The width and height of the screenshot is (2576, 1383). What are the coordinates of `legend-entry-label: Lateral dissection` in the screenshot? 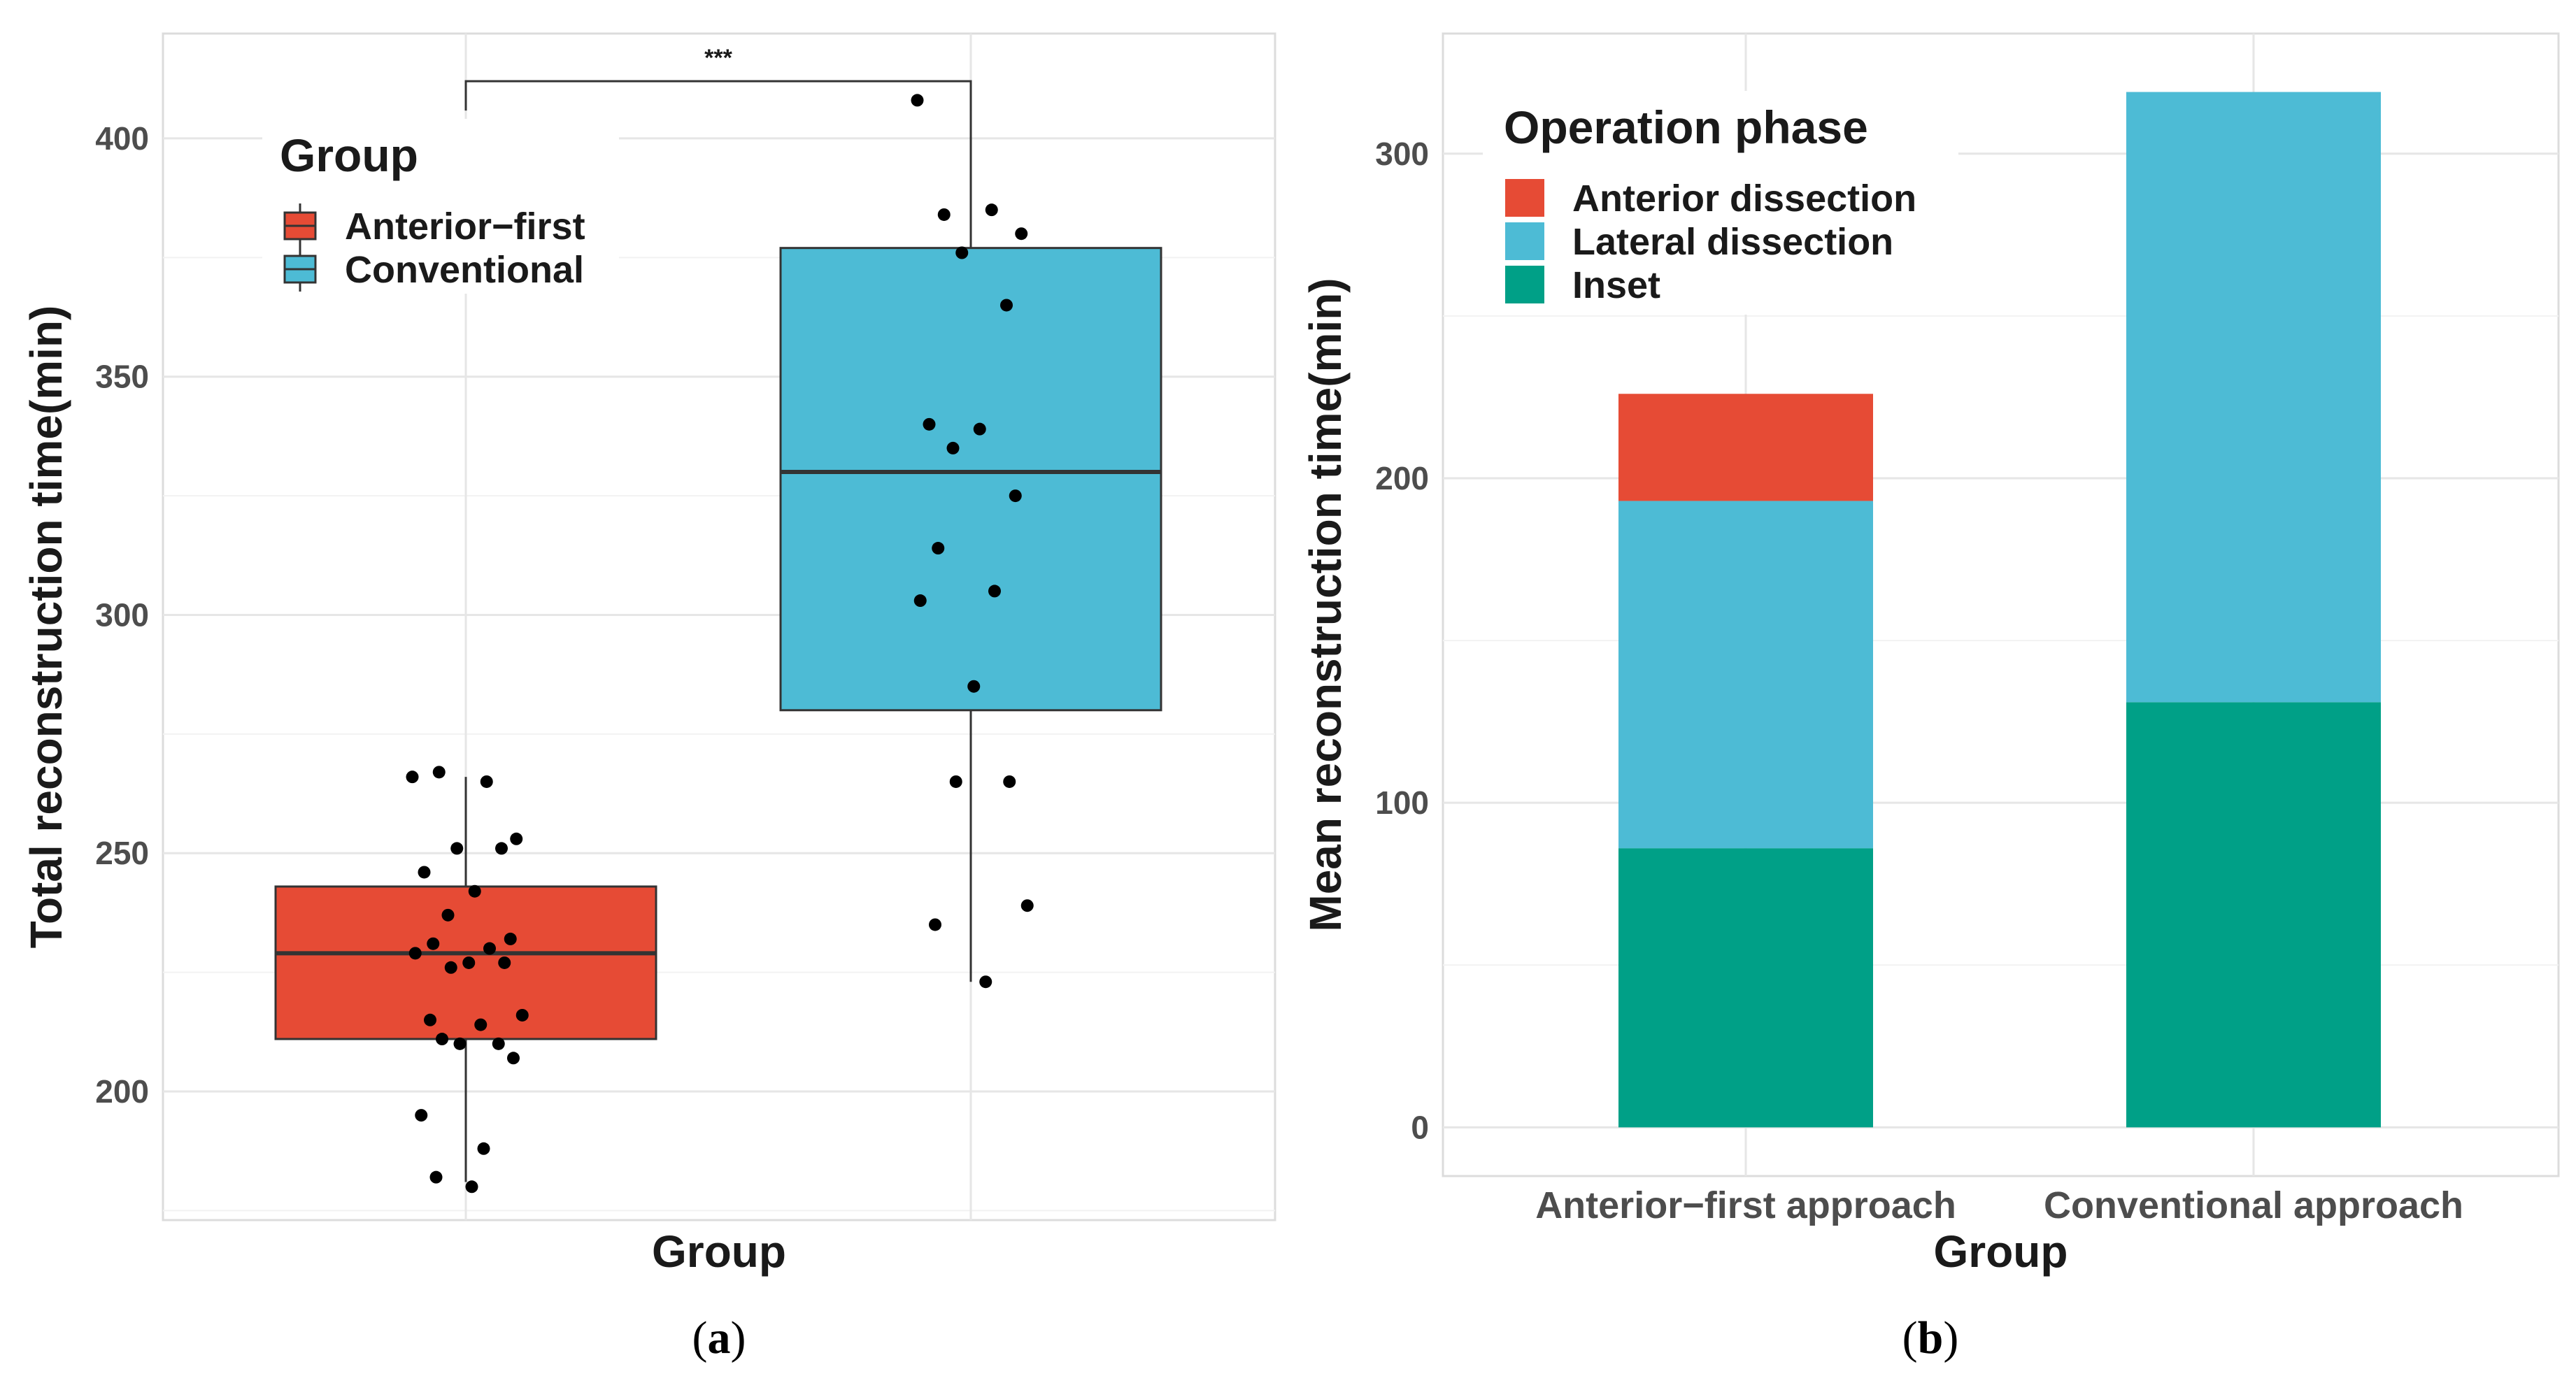 It's located at (1732, 242).